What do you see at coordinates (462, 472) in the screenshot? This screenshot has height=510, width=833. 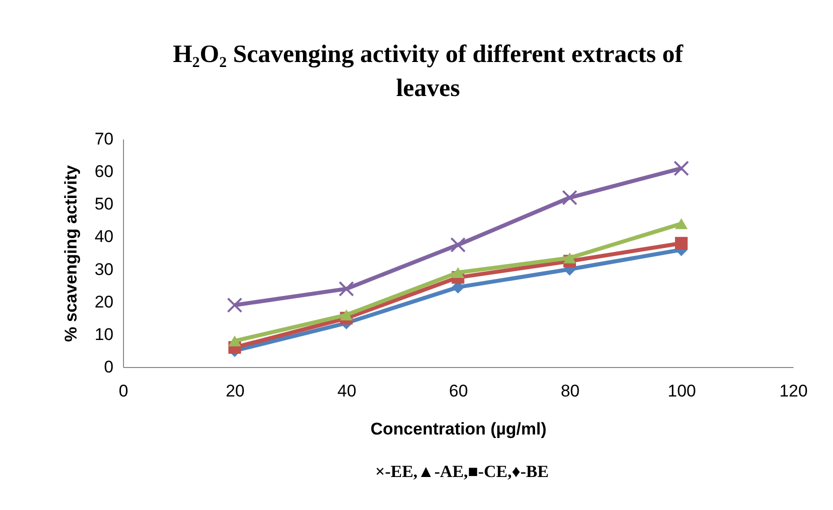 I see `text: ×-EE,▲-AE,■-CE,♦-BE` at bounding box center [462, 472].